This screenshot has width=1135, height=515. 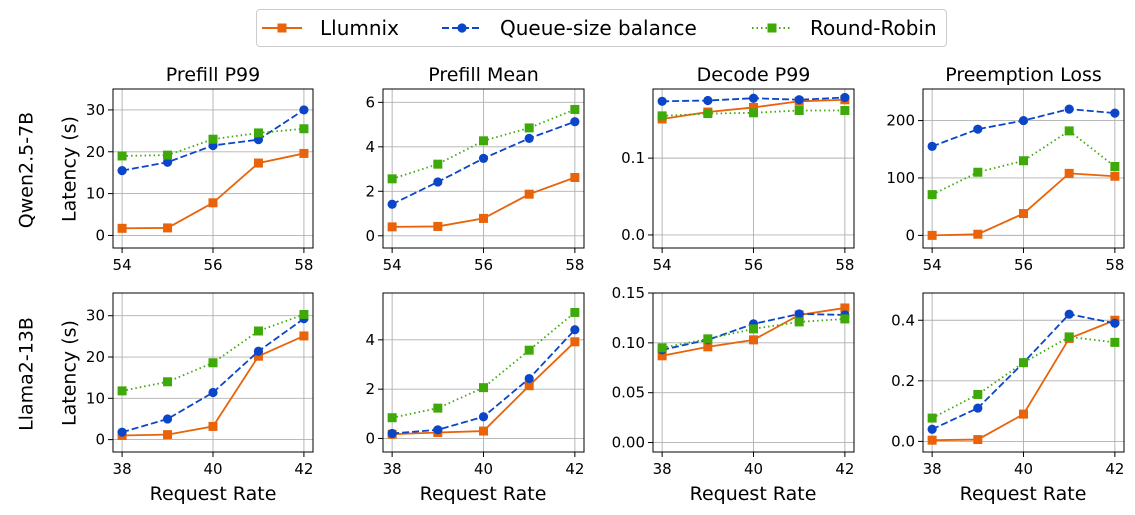 What do you see at coordinates (95, 398) in the screenshot?
I see `ytick-label-4-1: 10` at bounding box center [95, 398].